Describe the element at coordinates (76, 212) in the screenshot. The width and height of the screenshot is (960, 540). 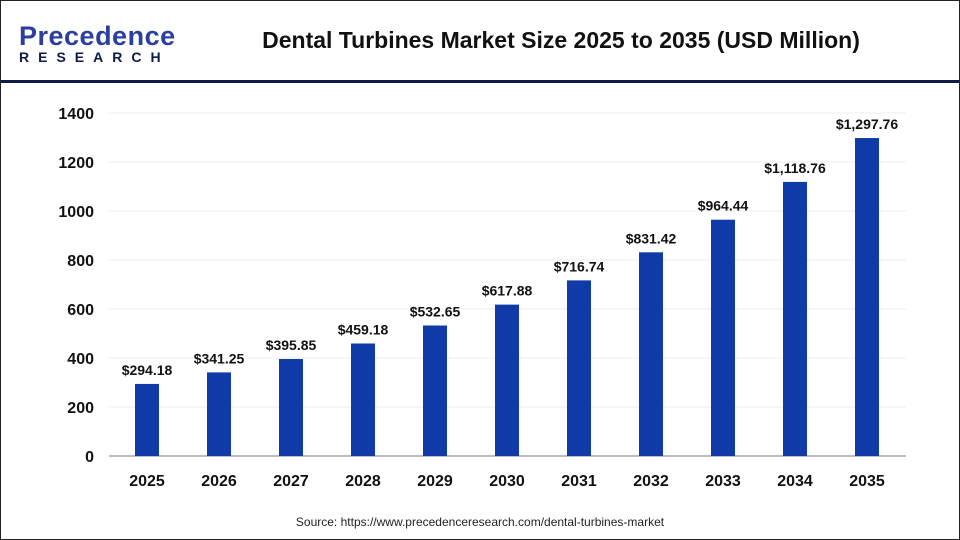
I see `y-tick-label: 1000` at that location.